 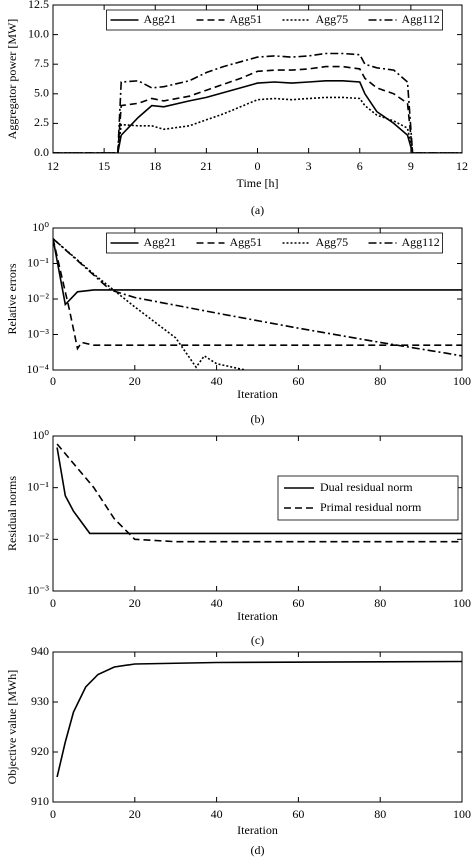 I want to click on x-tick-label: 3, so click(x=309, y=166).